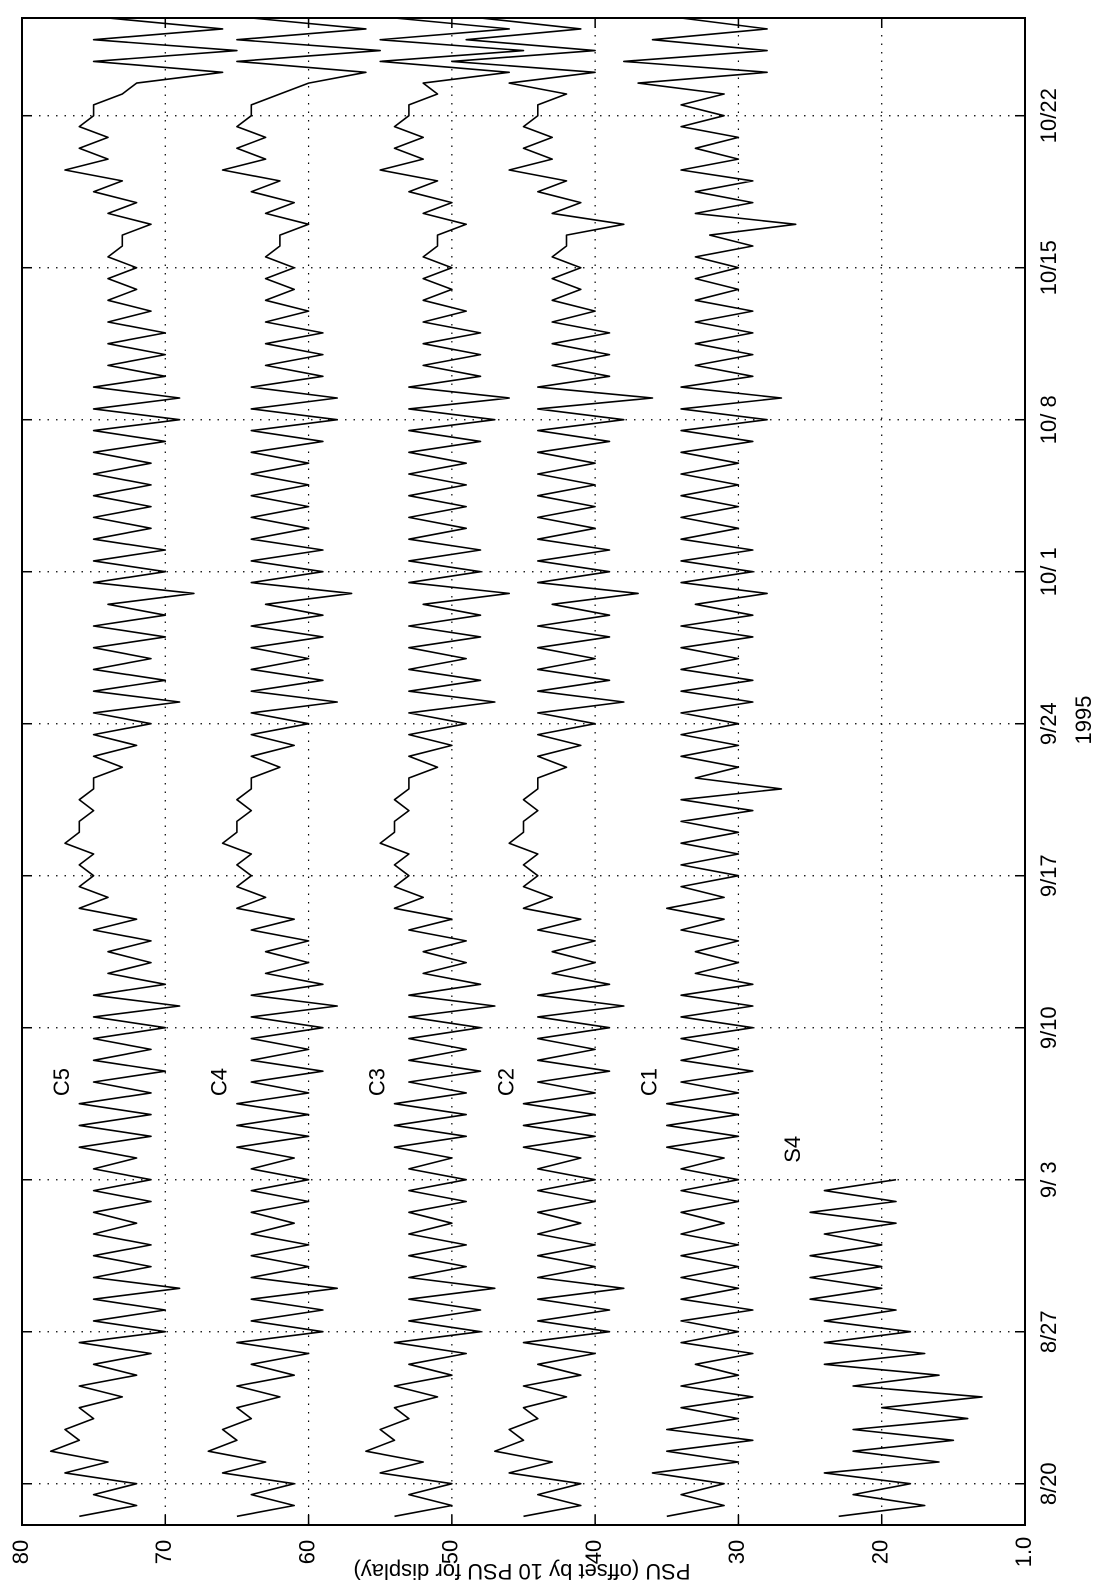 This screenshot has width=1113, height=1585. What do you see at coordinates (792, 1149) in the screenshot?
I see `series-label: S4` at bounding box center [792, 1149].